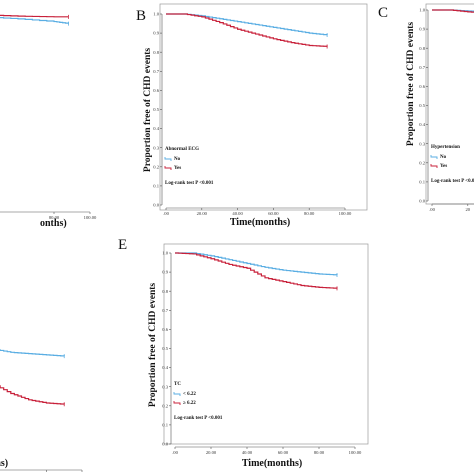  I want to click on panel-letter: C, so click(383, 13).